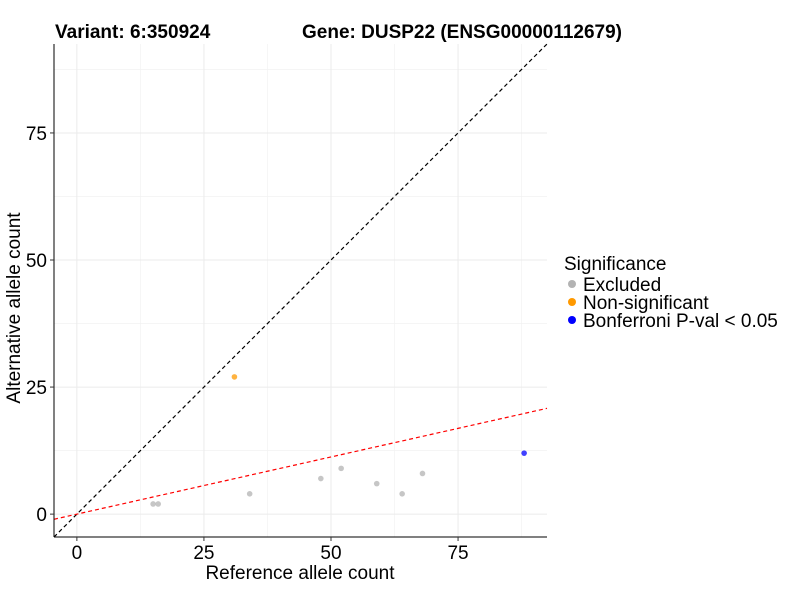 The width and height of the screenshot is (800, 600). I want to click on legend-label: Non-significant, so click(646, 303).